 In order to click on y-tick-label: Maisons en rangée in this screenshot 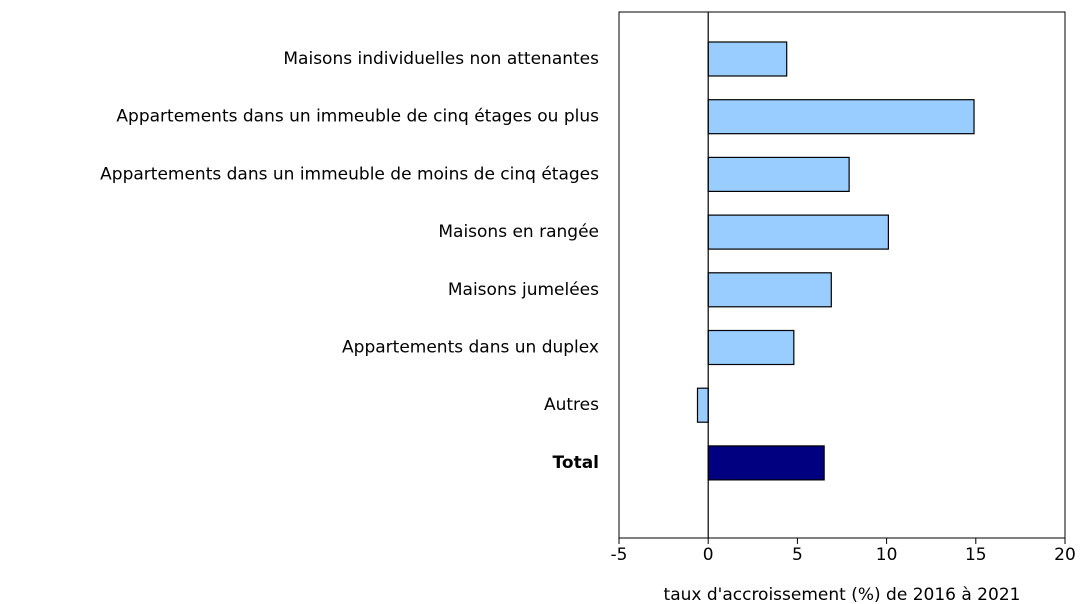, I will do `click(518, 232)`.